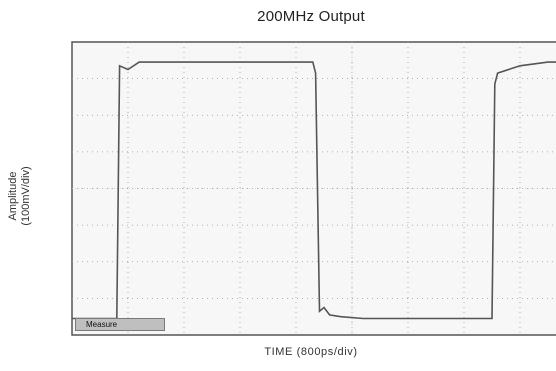 The width and height of the screenshot is (556, 371). I want to click on chart-title: 200MHz Output, so click(311, 16).